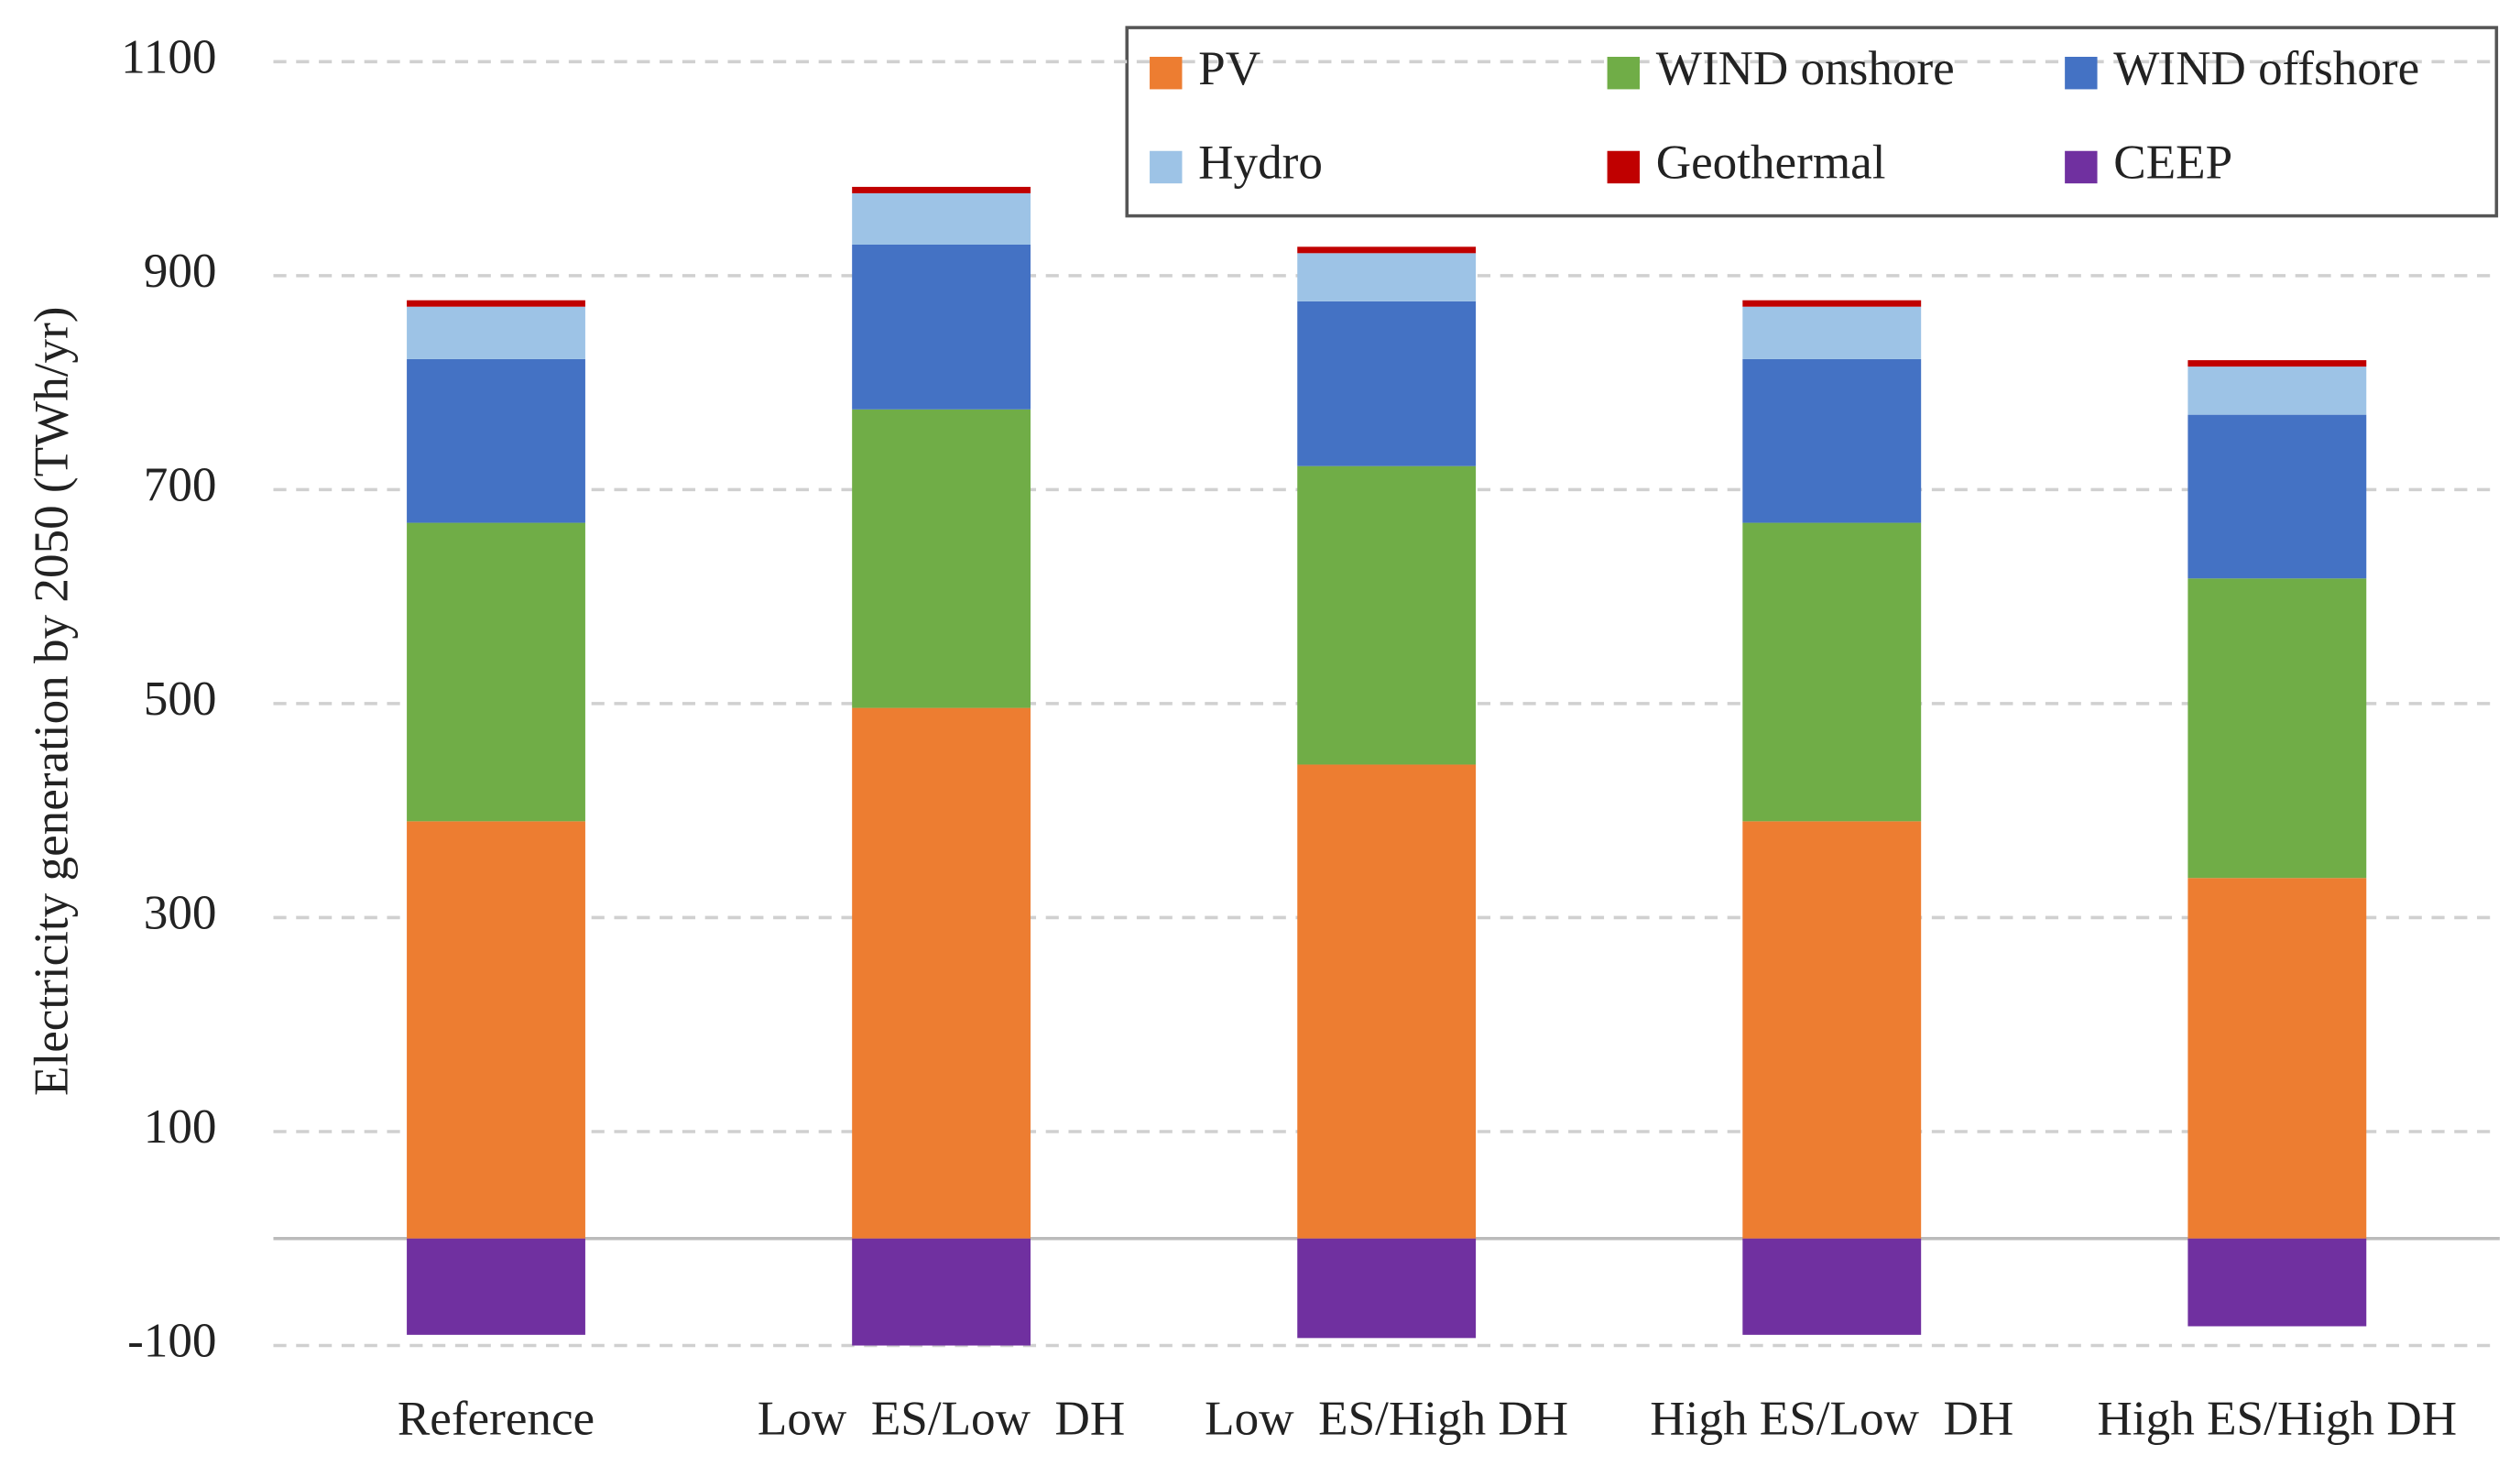 The width and height of the screenshot is (2520, 1477). I want to click on x-tick-label: High ES/High DH, so click(2278, 1419).